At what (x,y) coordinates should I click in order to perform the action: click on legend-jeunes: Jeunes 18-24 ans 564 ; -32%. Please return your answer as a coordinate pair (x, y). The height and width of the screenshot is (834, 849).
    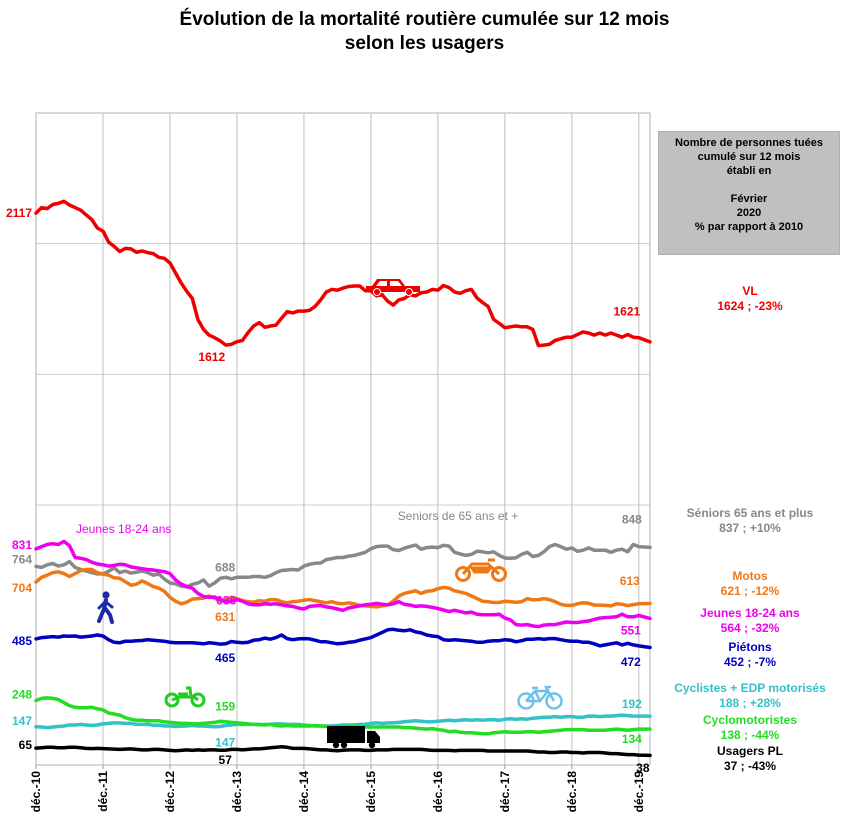
    Looking at the image, I should click on (750, 621).